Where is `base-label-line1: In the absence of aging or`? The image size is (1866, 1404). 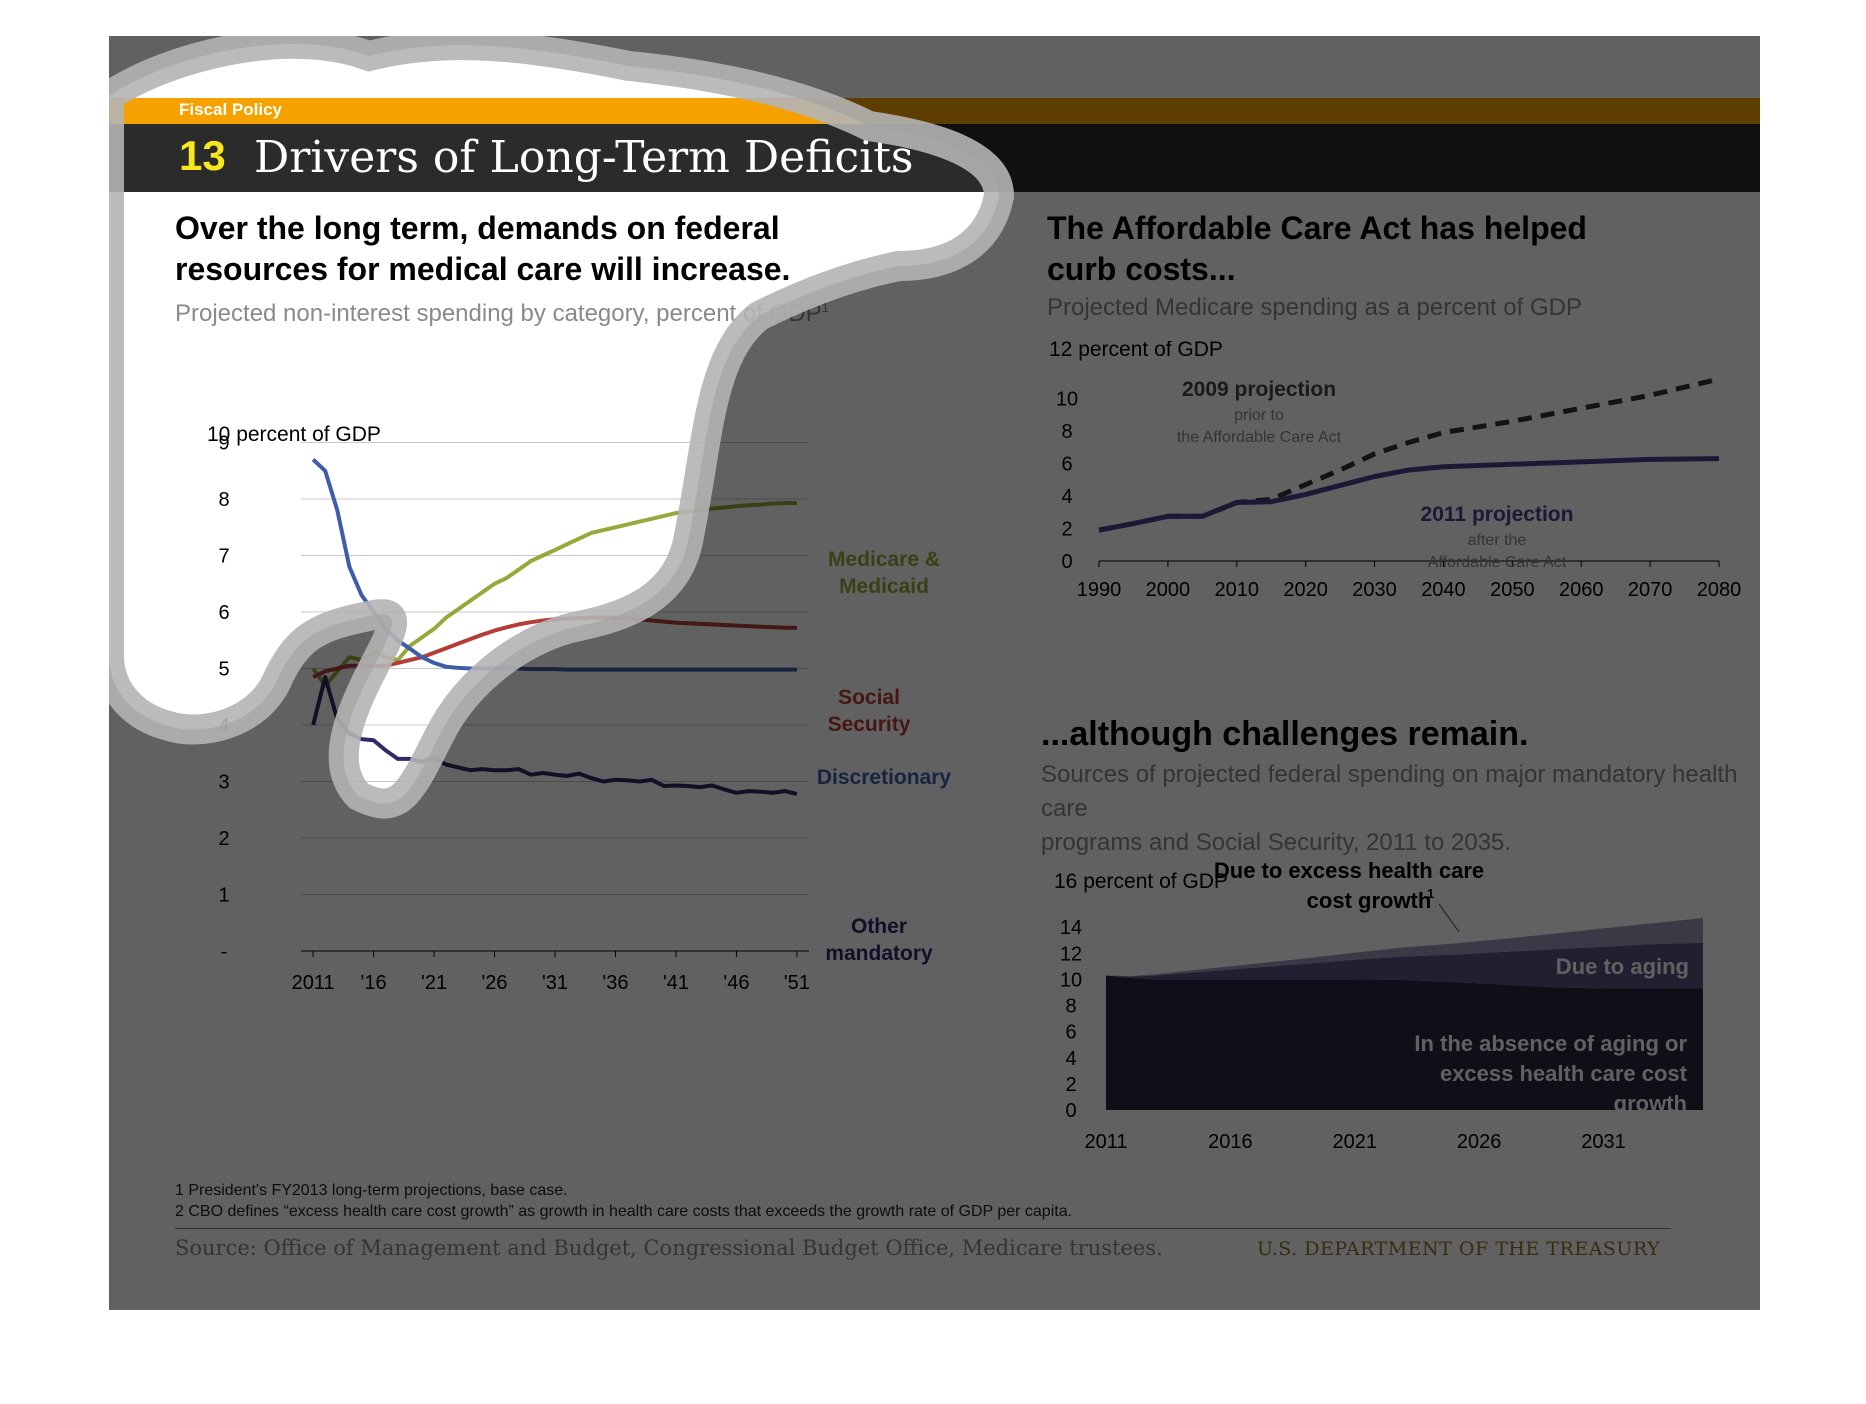
base-label-line1: In the absence of aging or is located at coordinates (1550, 1043).